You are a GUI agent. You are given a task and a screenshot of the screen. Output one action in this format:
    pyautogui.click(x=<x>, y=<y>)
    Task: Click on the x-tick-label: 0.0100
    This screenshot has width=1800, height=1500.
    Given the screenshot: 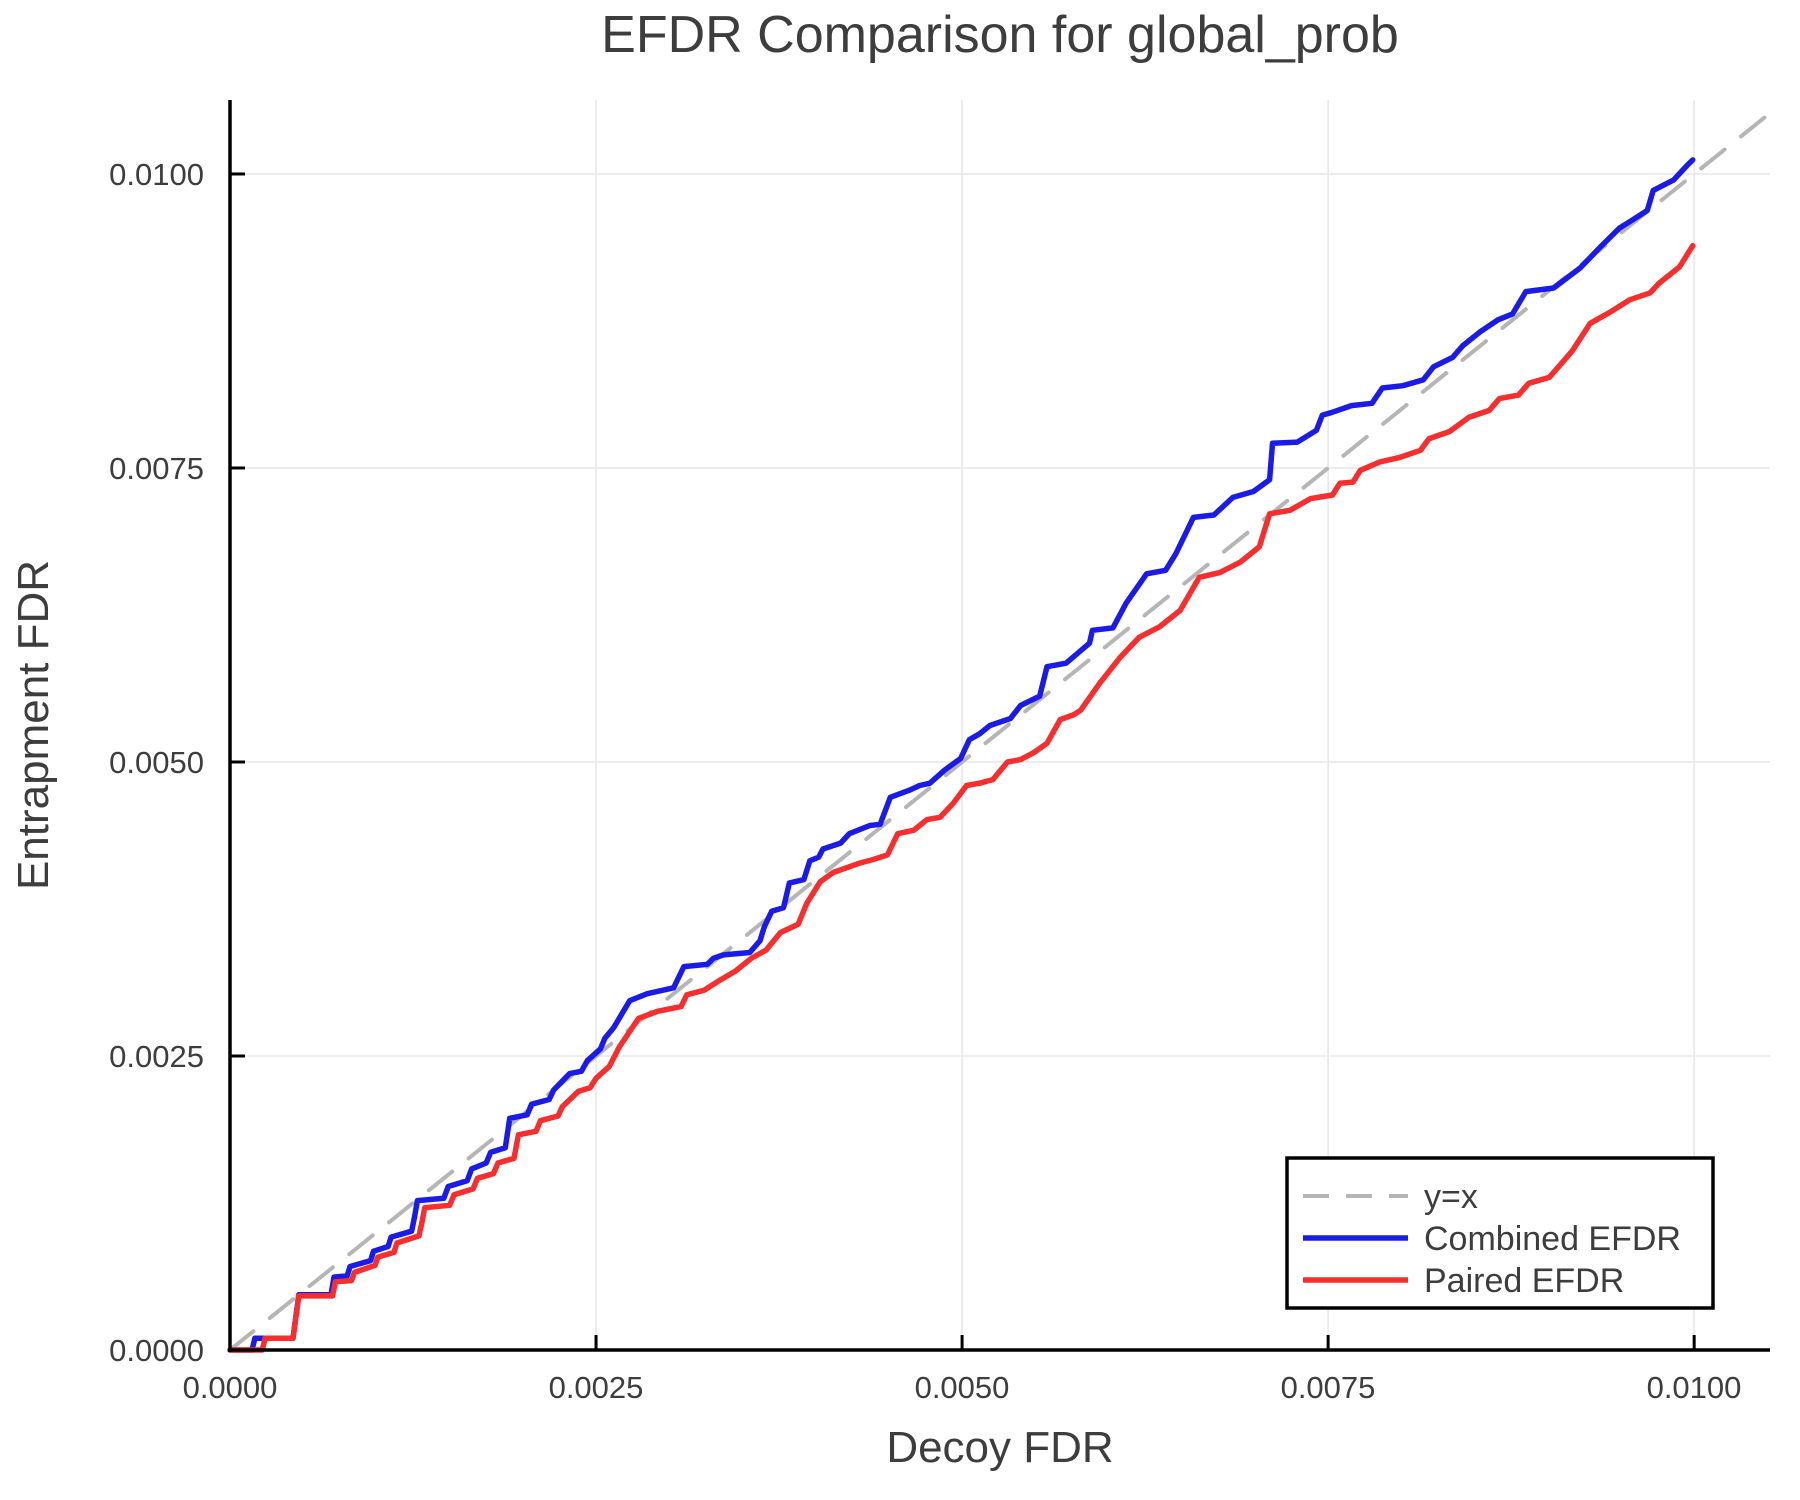 What is the action you would take?
    pyautogui.click(x=1694, y=1387)
    